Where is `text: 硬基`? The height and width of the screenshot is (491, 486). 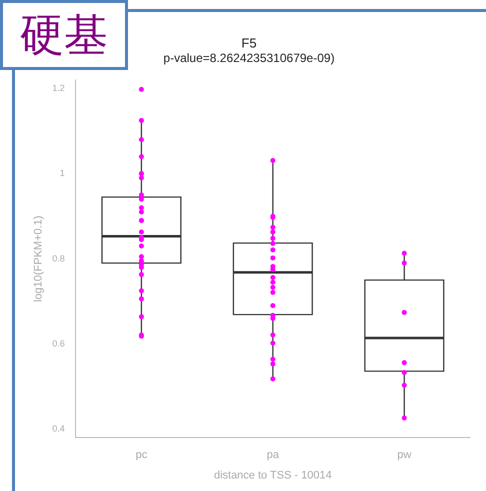
text: 硬基 is located at coordinates (64, 35).